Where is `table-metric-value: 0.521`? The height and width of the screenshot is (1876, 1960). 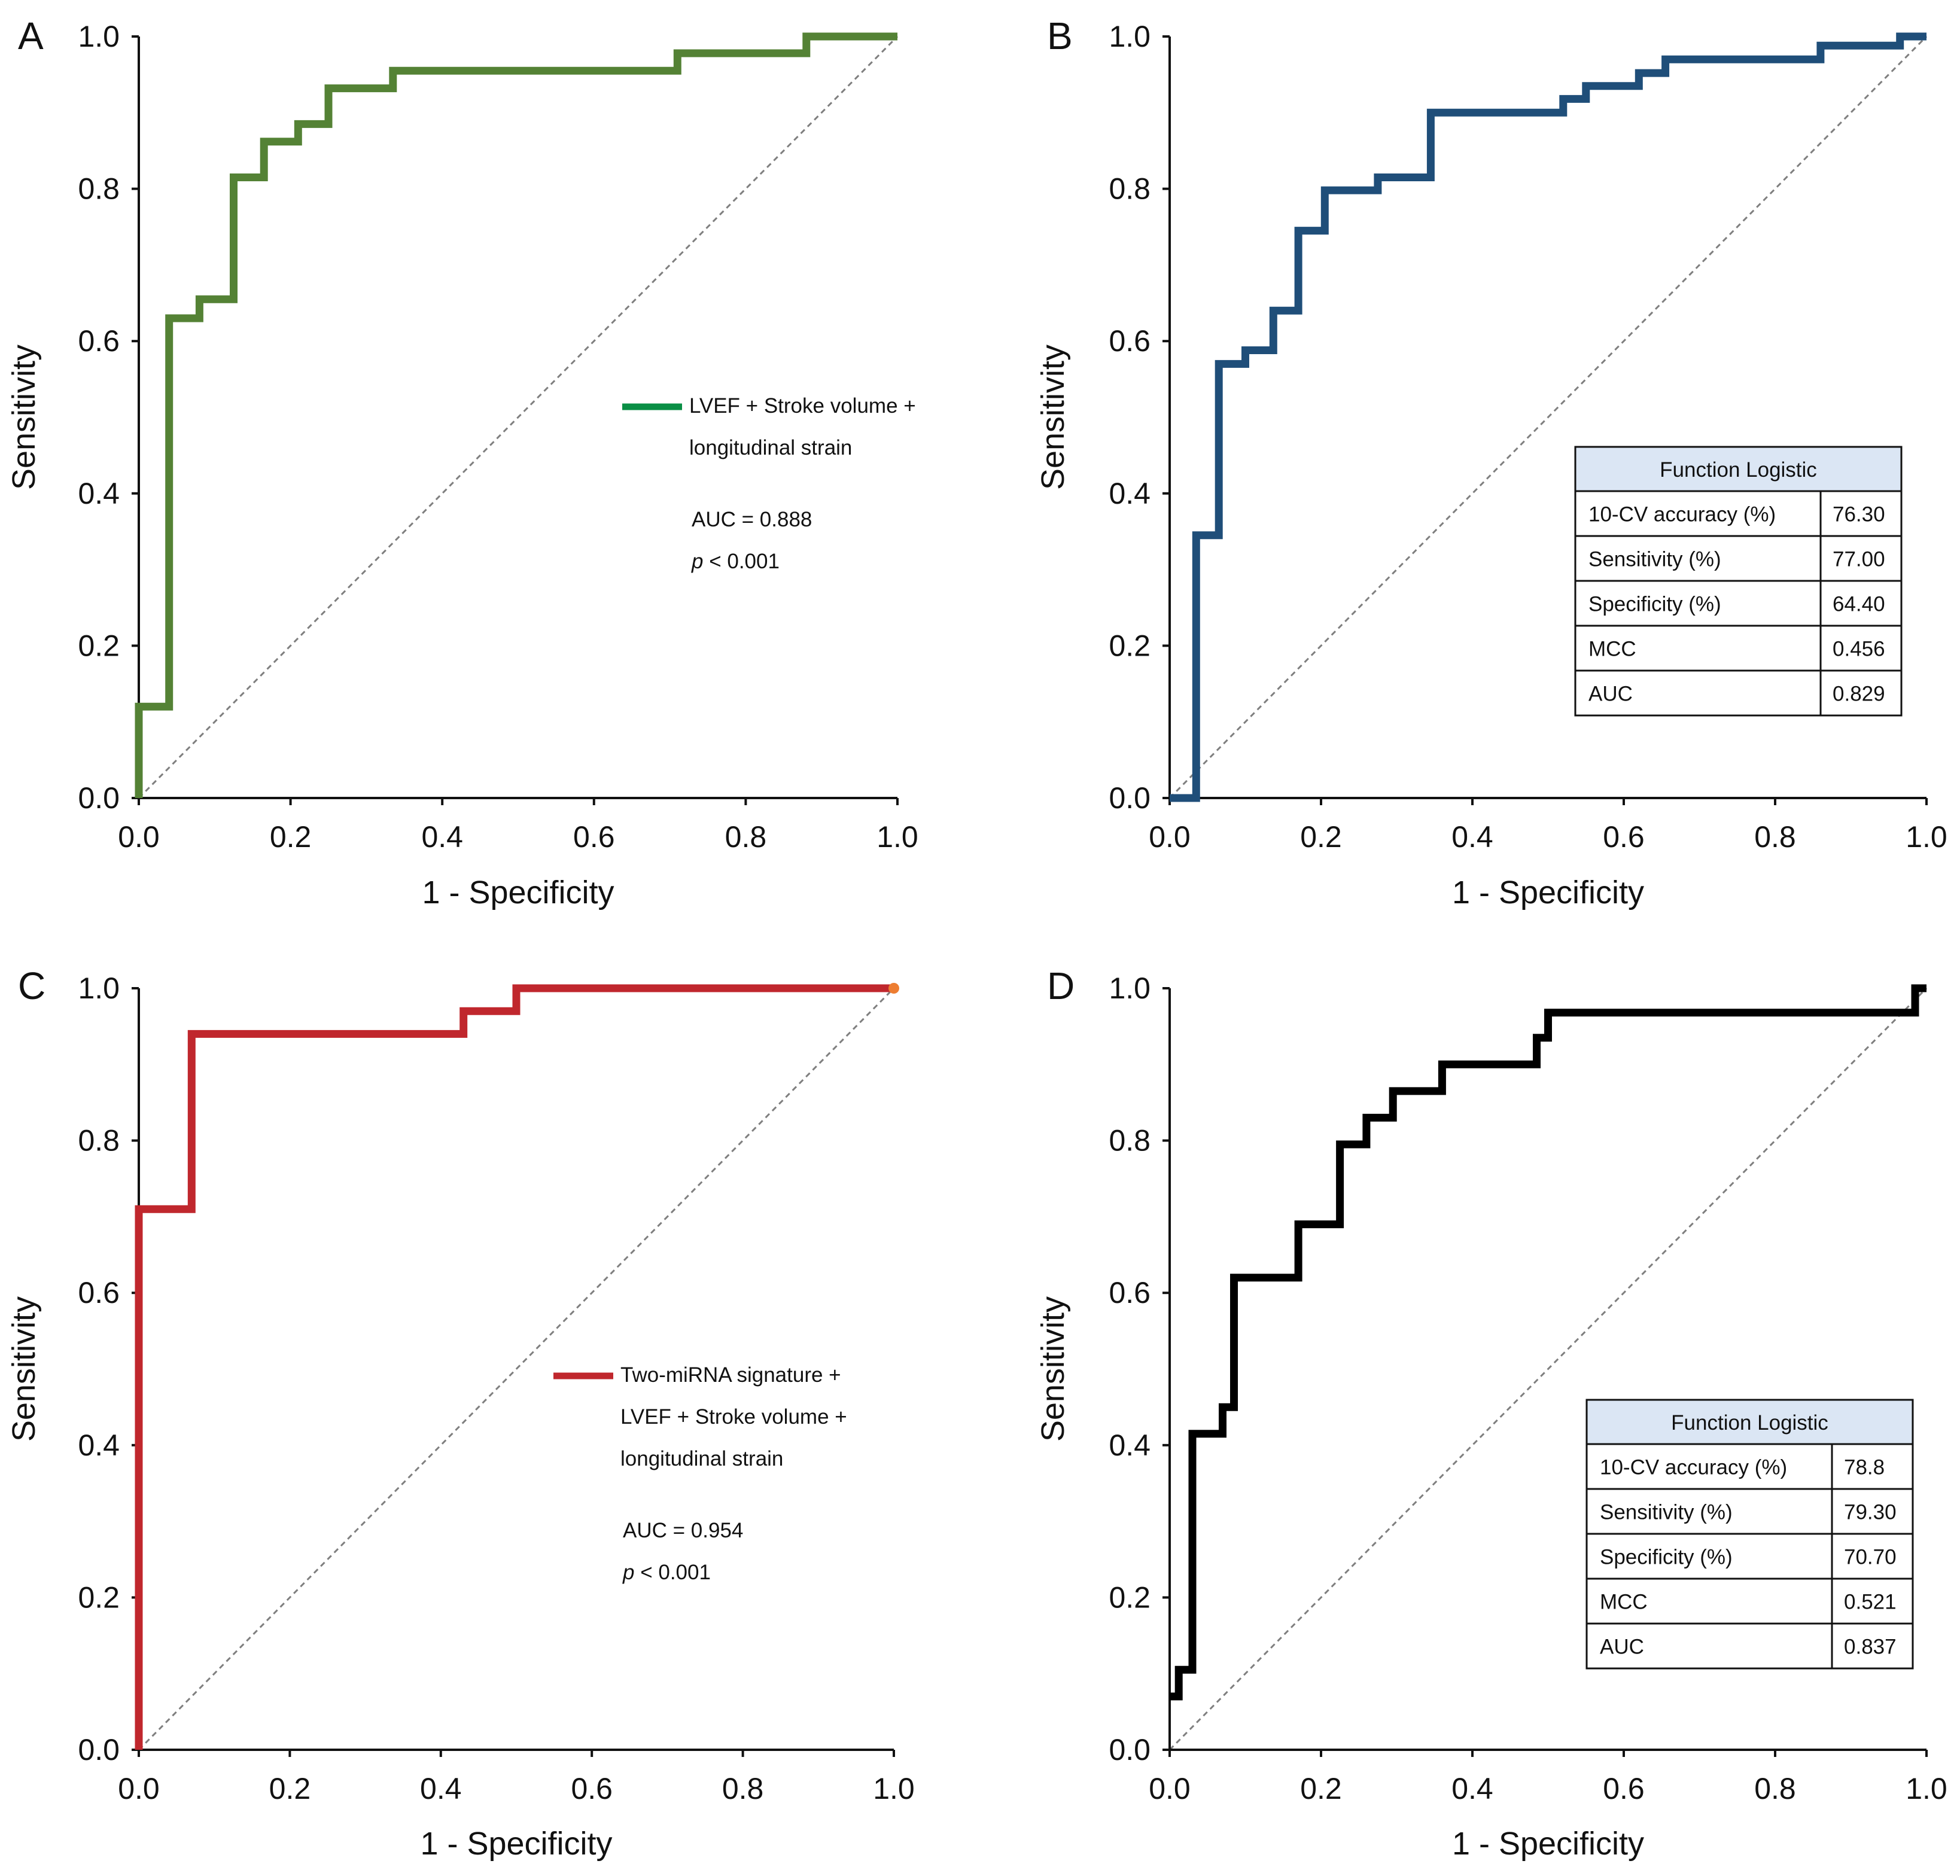
table-metric-value: 0.521 is located at coordinates (1870, 1602).